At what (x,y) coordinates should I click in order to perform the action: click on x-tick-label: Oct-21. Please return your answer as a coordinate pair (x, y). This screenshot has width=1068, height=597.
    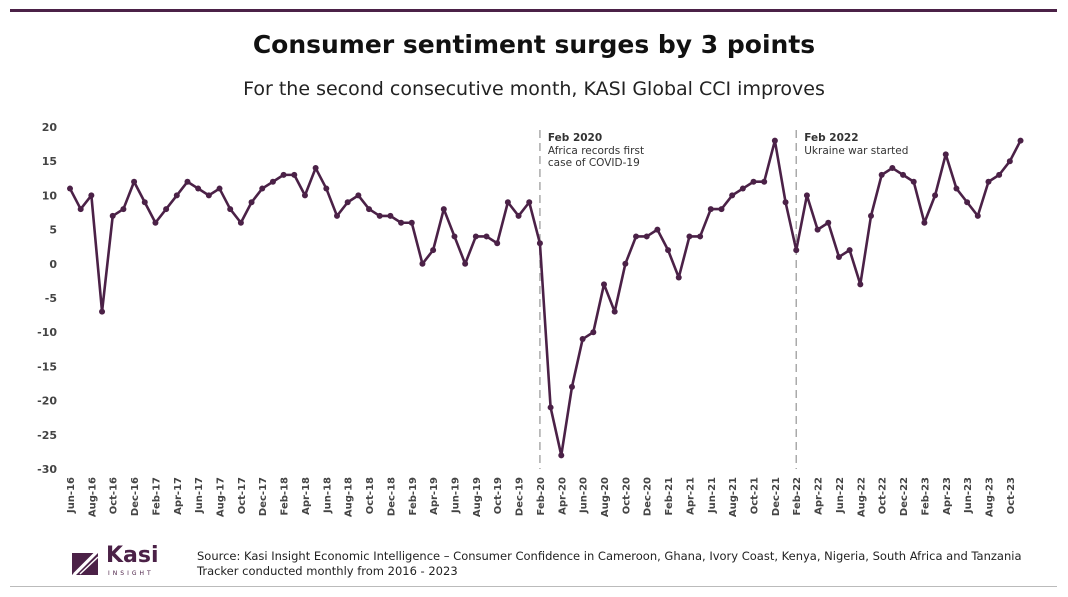
    Looking at the image, I should click on (755, 495).